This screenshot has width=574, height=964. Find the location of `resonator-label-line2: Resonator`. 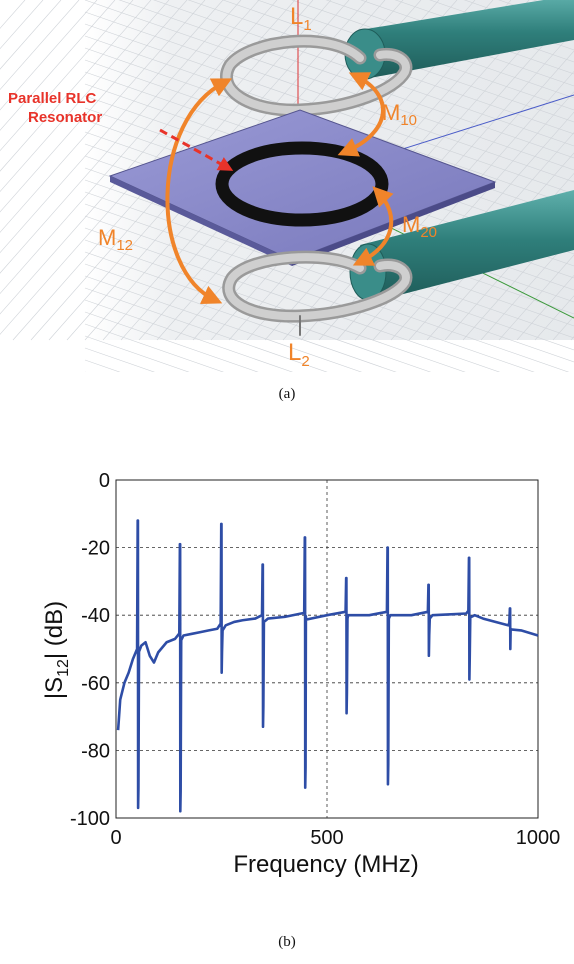

resonator-label-line2: Resonator is located at coordinates (65, 117).